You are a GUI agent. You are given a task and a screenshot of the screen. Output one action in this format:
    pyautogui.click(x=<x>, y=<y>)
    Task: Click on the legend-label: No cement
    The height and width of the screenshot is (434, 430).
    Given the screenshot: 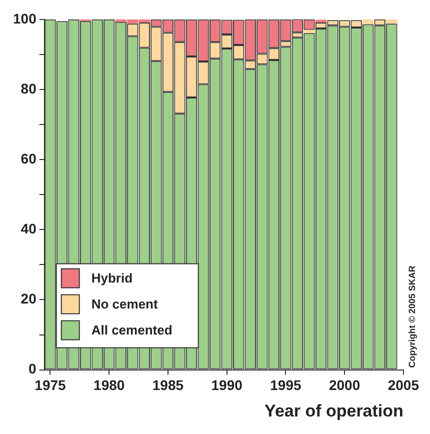 What is the action you would take?
    pyautogui.click(x=124, y=304)
    